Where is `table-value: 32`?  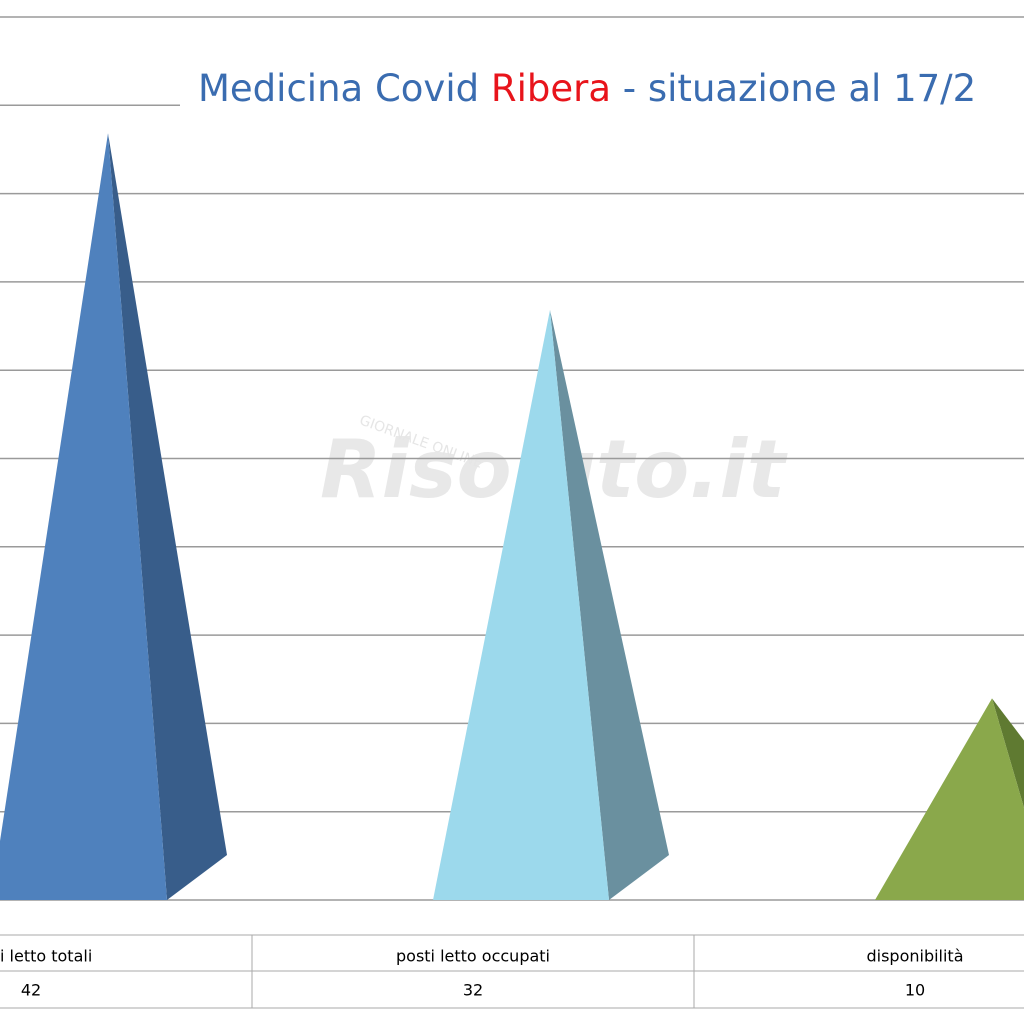 table-value: 32 is located at coordinates (473, 990).